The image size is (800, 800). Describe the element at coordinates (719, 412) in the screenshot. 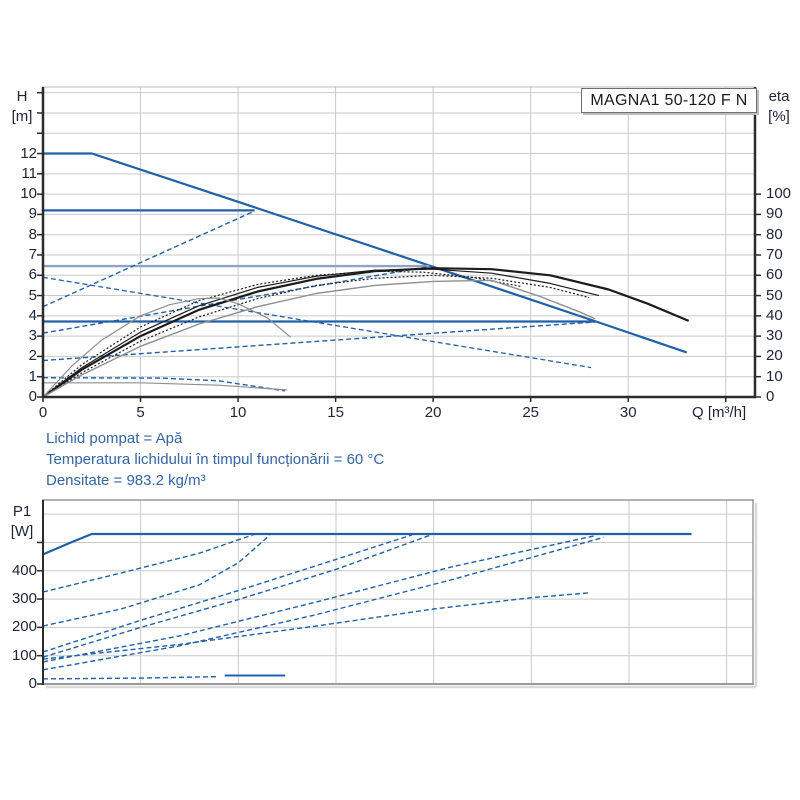

I see `q-axis-label: Q [m³/h]` at that location.